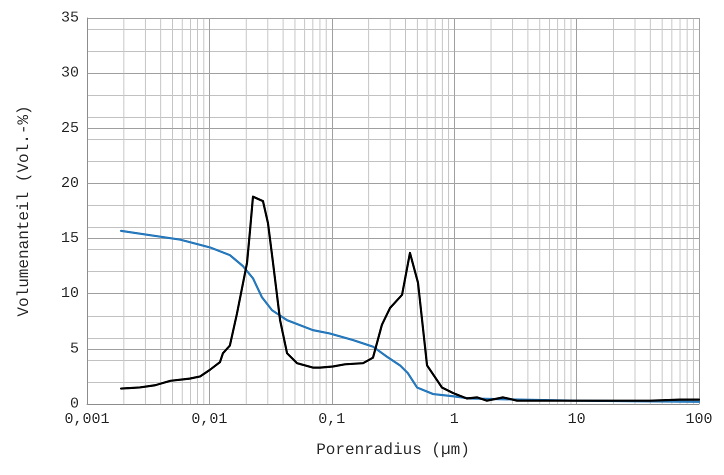 The width and height of the screenshot is (724, 475). Describe the element at coordinates (577, 419) in the screenshot. I see `x-tick-label: 10` at that location.